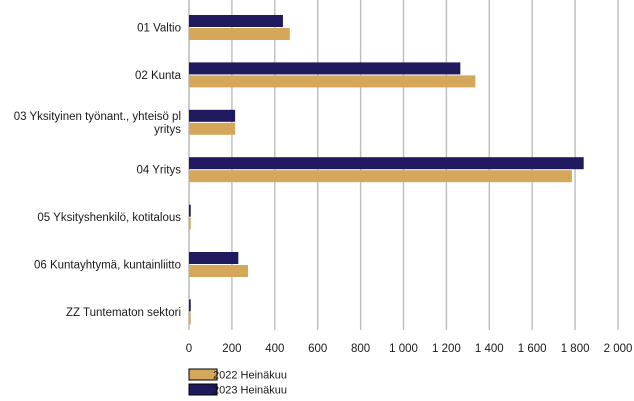  What do you see at coordinates (231, 349) in the screenshot?
I see `x-tick-label: 200` at bounding box center [231, 349].